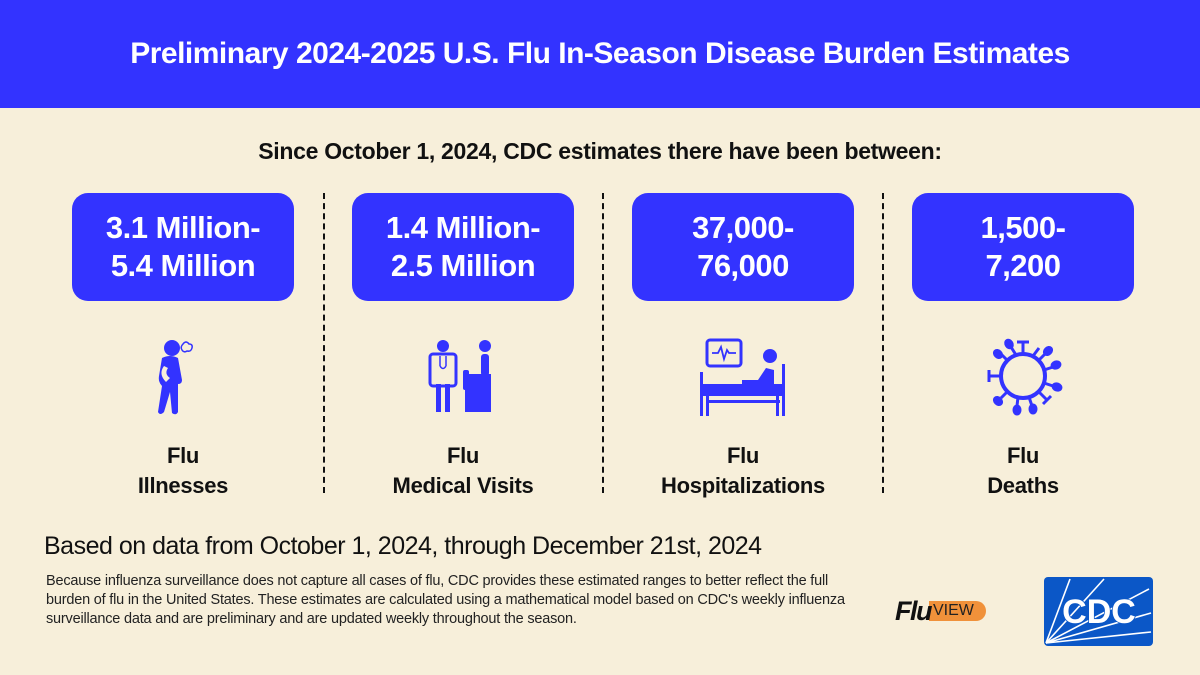  Describe the element at coordinates (1023, 376) in the screenshot. I see `virus-icon` at that location.